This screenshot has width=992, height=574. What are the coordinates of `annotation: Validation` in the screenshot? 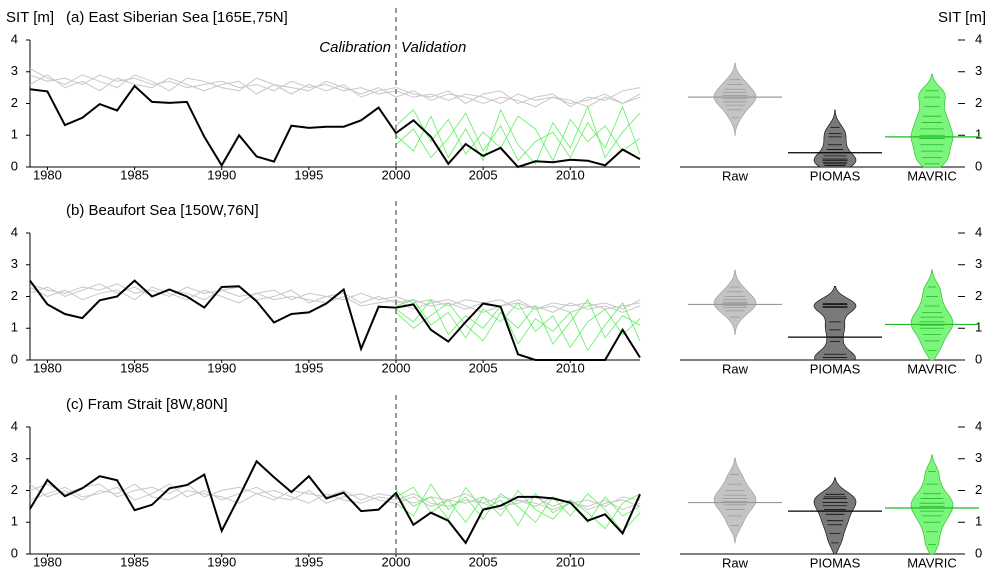 It's located at (433, 47).